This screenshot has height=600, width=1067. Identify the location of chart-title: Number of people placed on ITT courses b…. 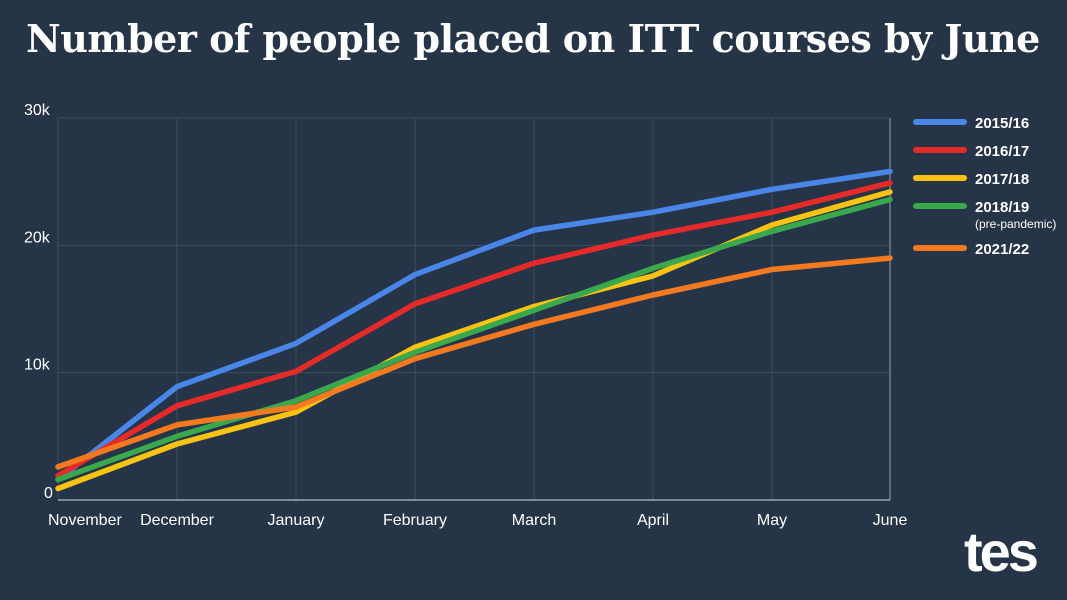
(533, 38).